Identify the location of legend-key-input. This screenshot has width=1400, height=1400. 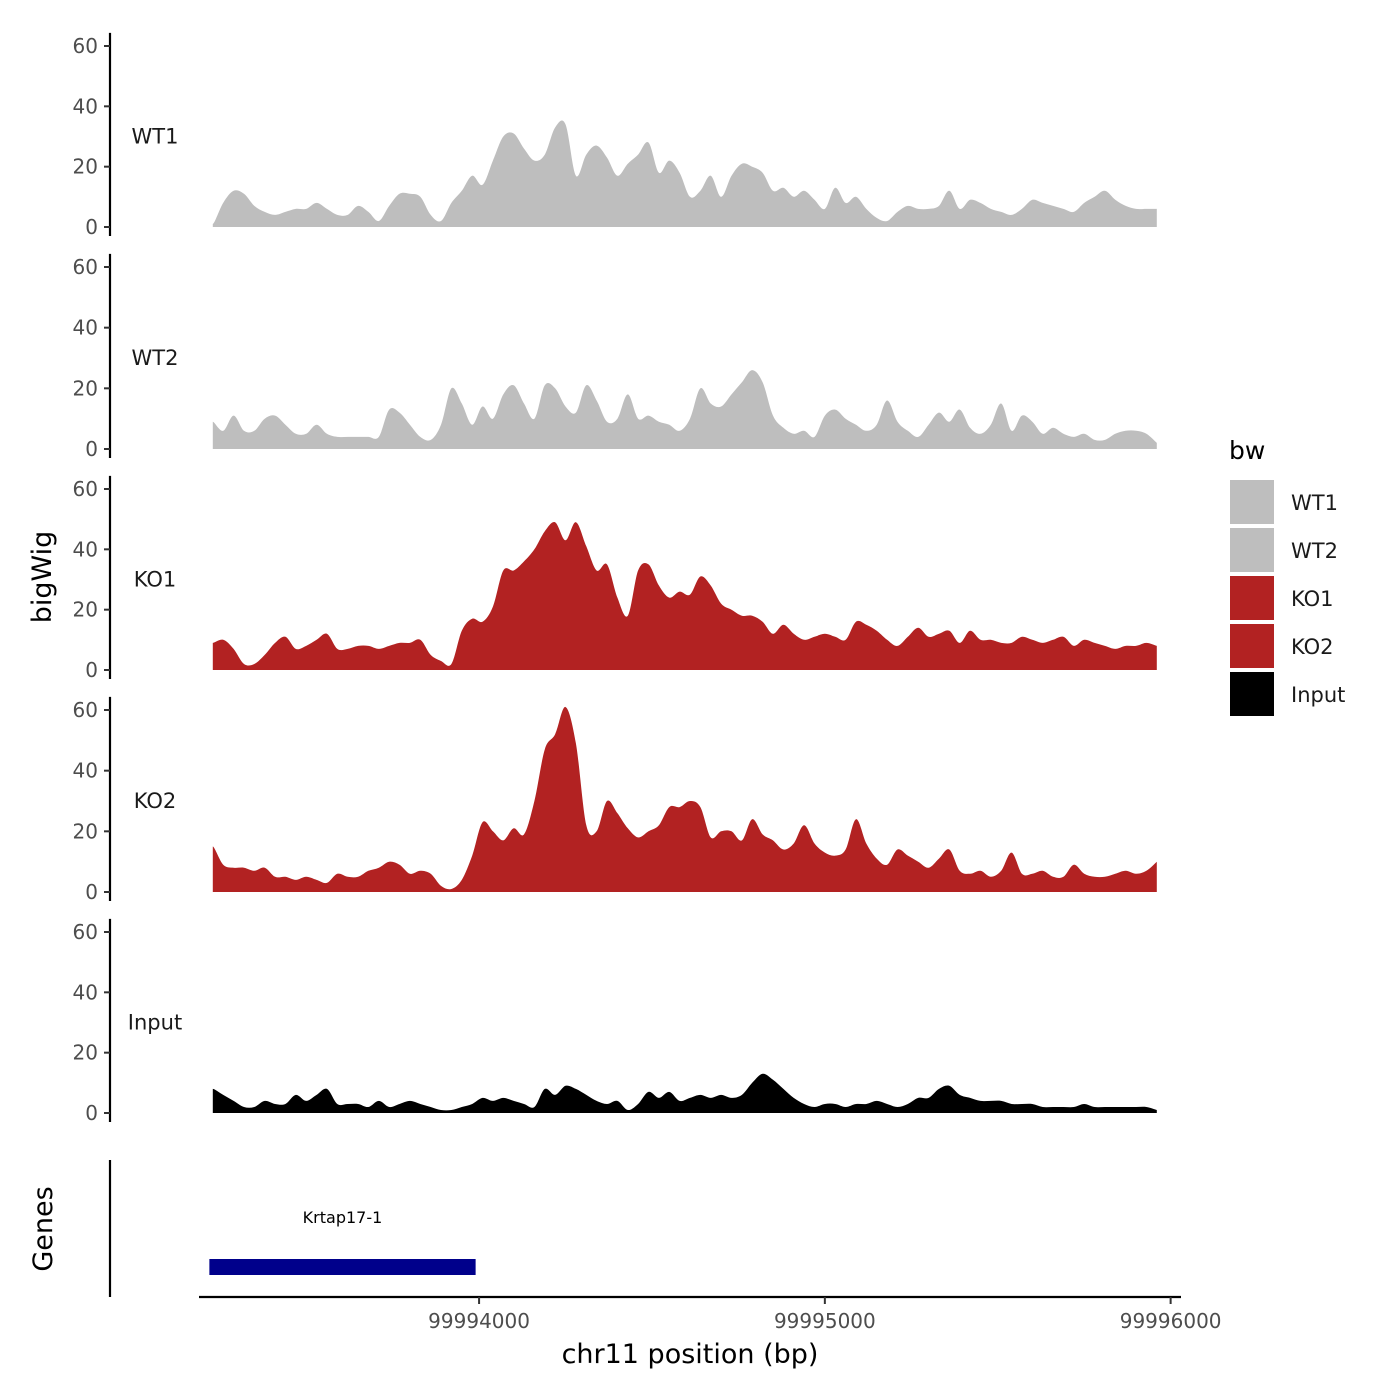
(1252, 694).